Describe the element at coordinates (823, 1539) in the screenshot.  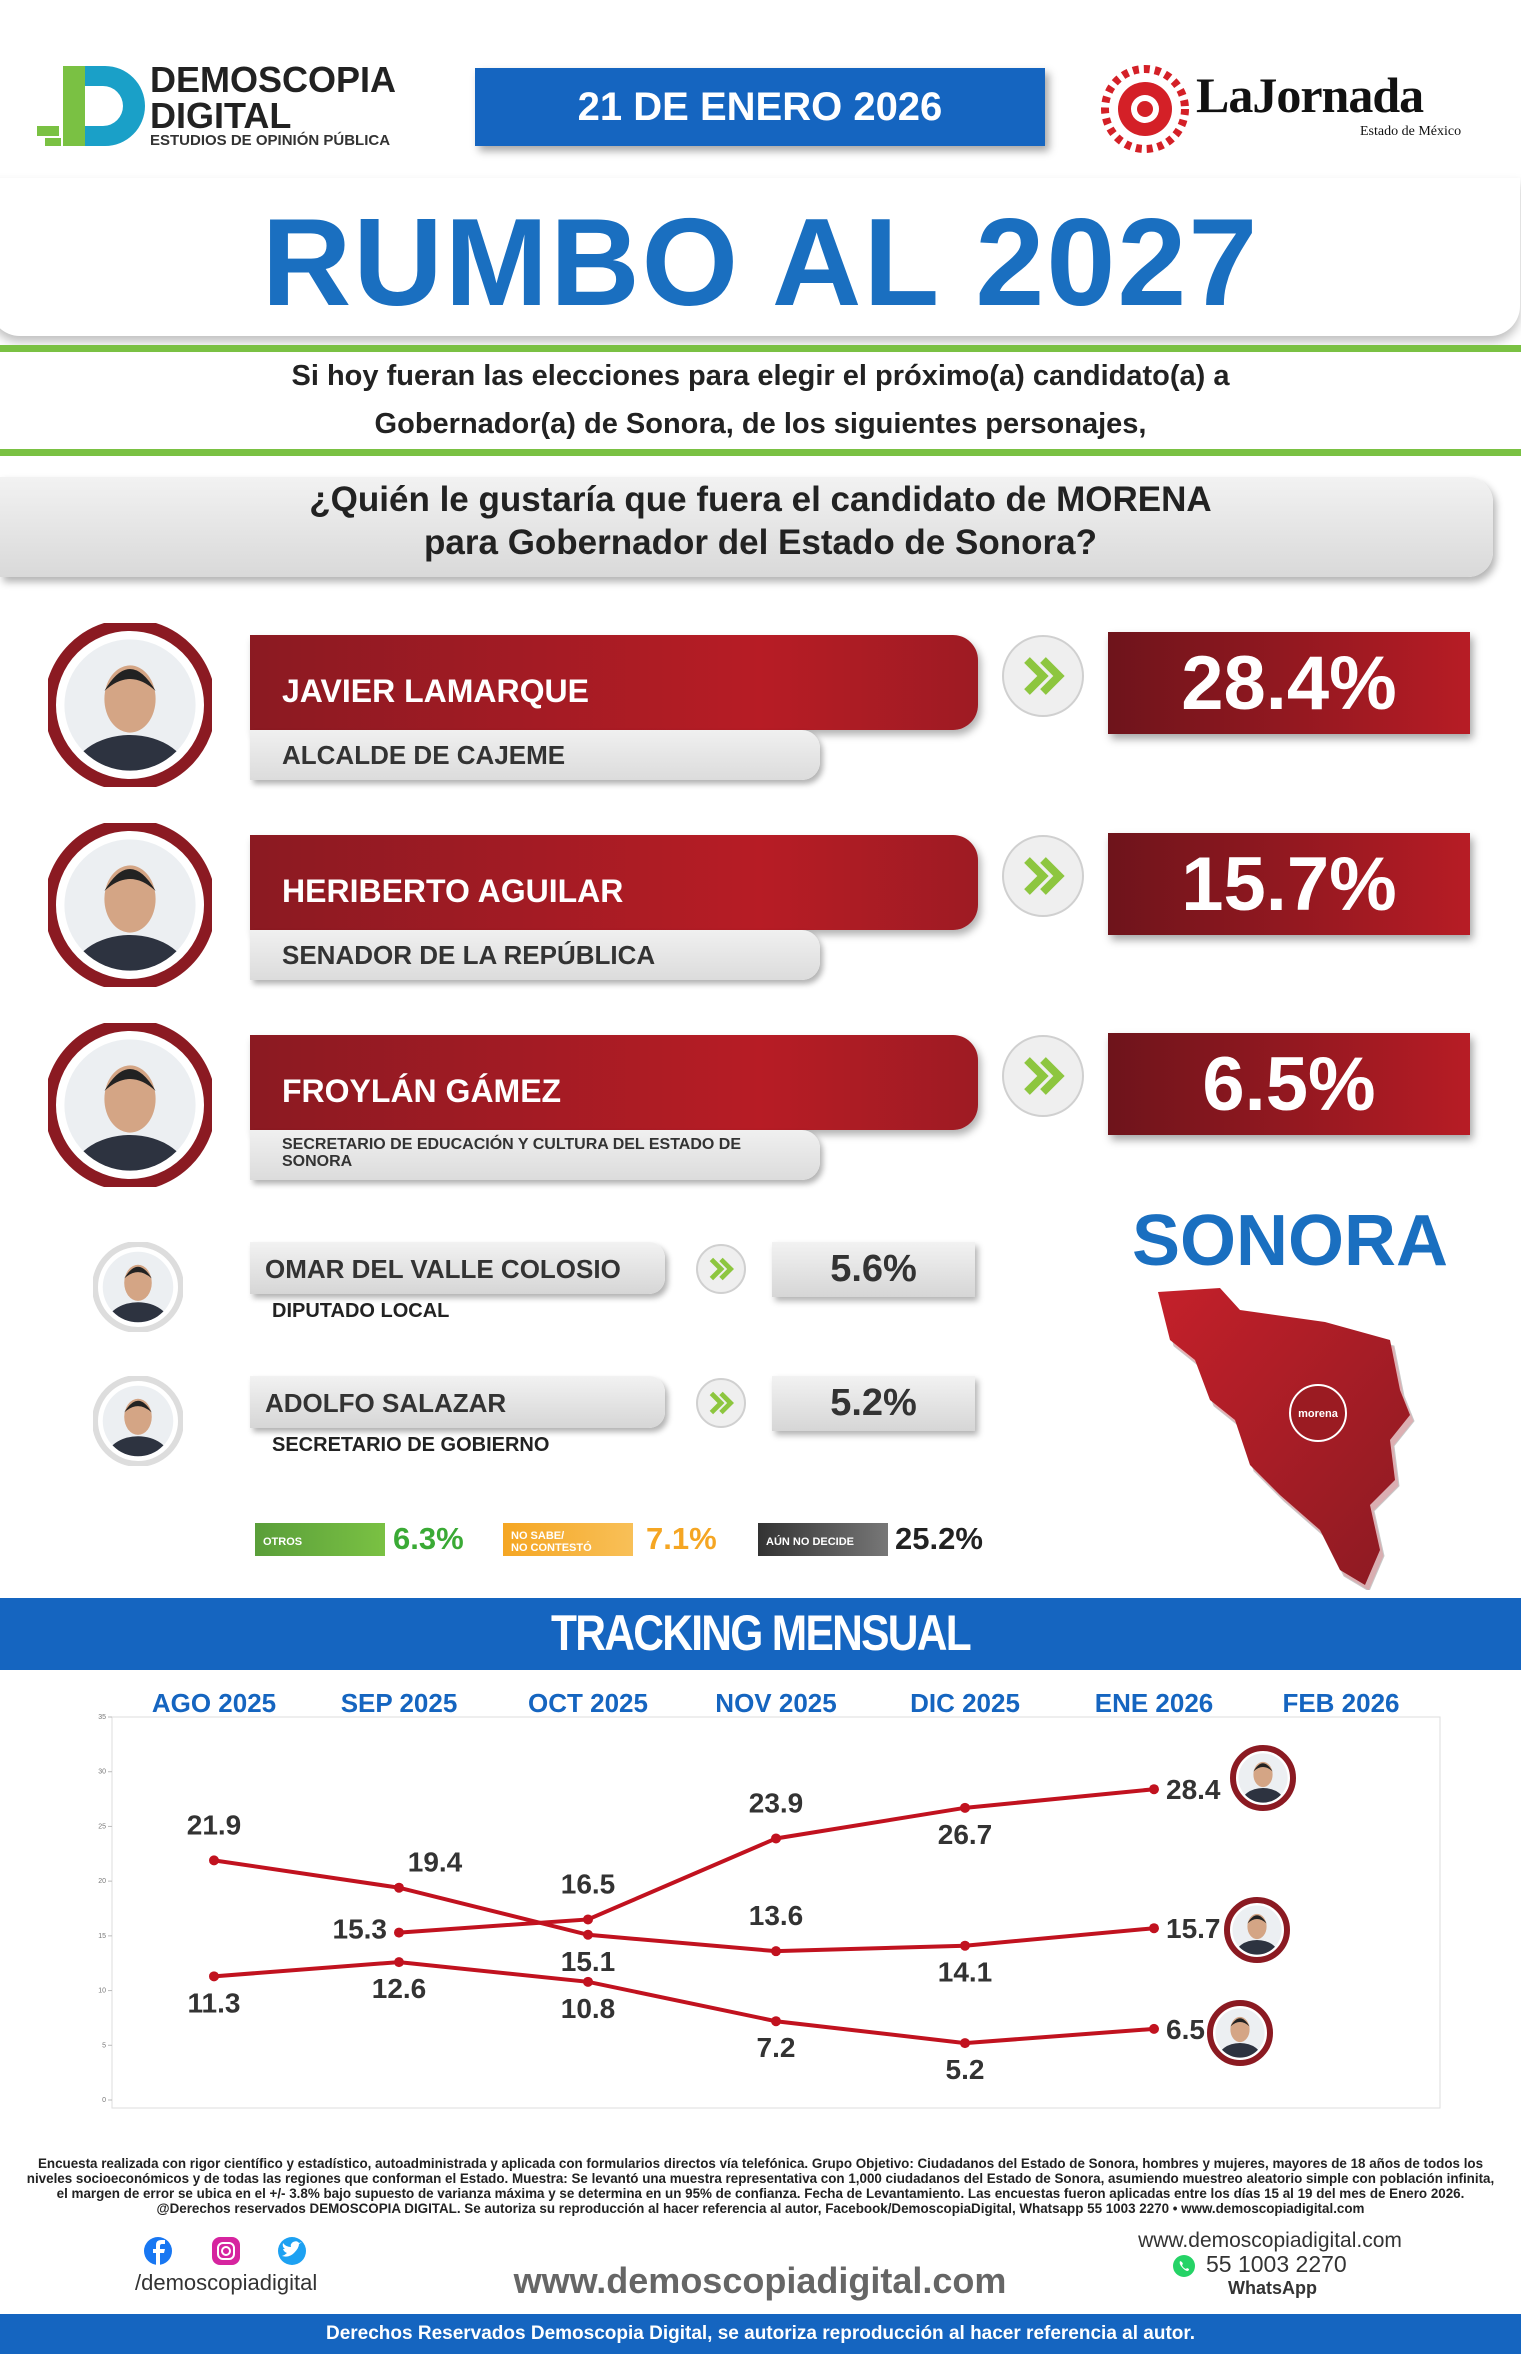
I see `others-label: AÚN NO DECIDE` at that location.